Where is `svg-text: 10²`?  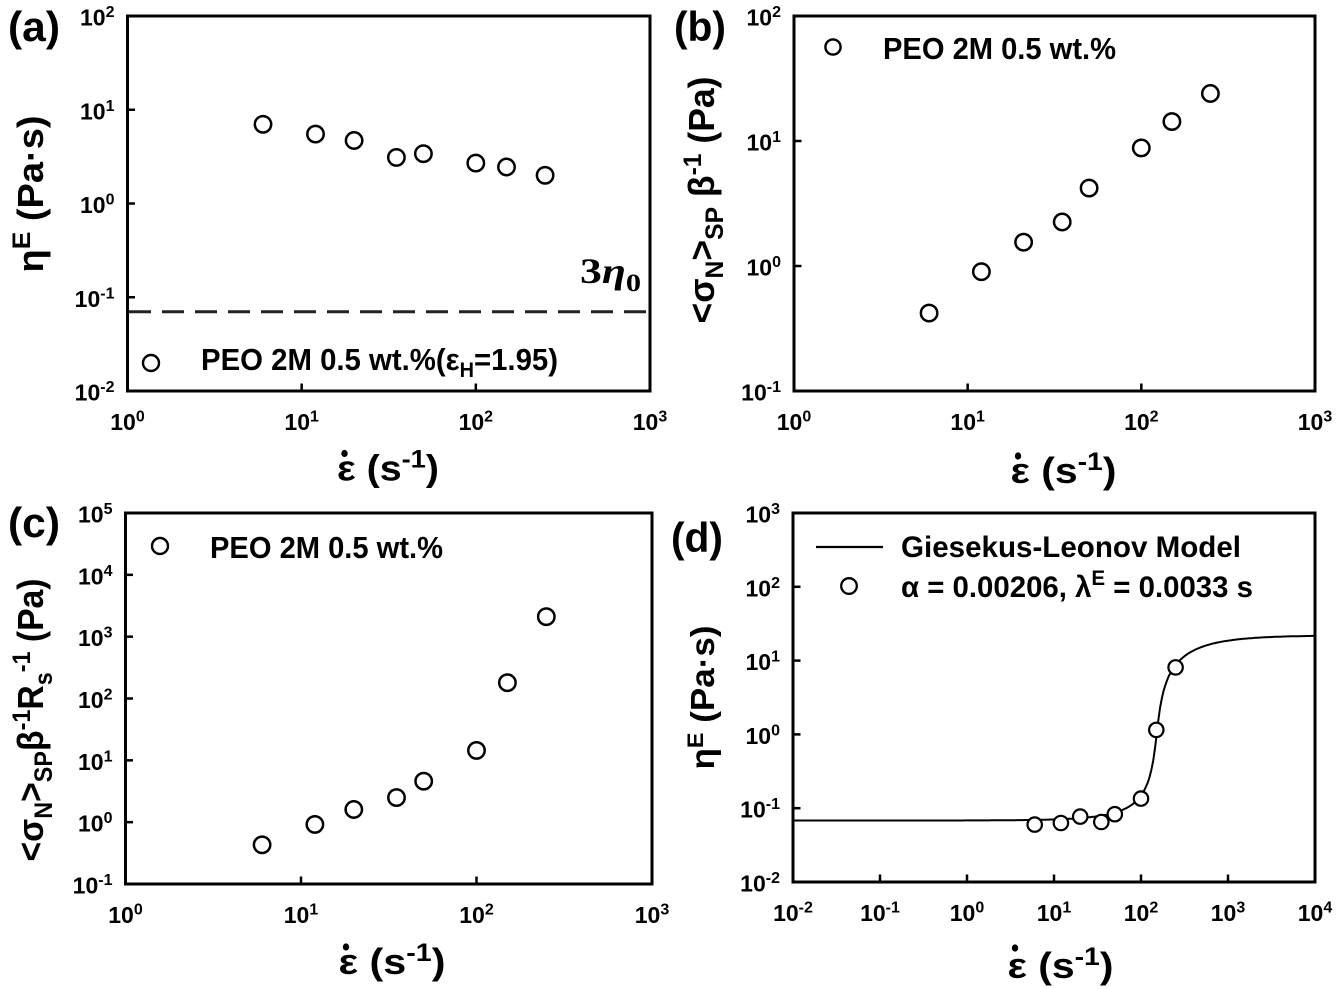
svg-text: 10² is located at coordinates (1141, 913).